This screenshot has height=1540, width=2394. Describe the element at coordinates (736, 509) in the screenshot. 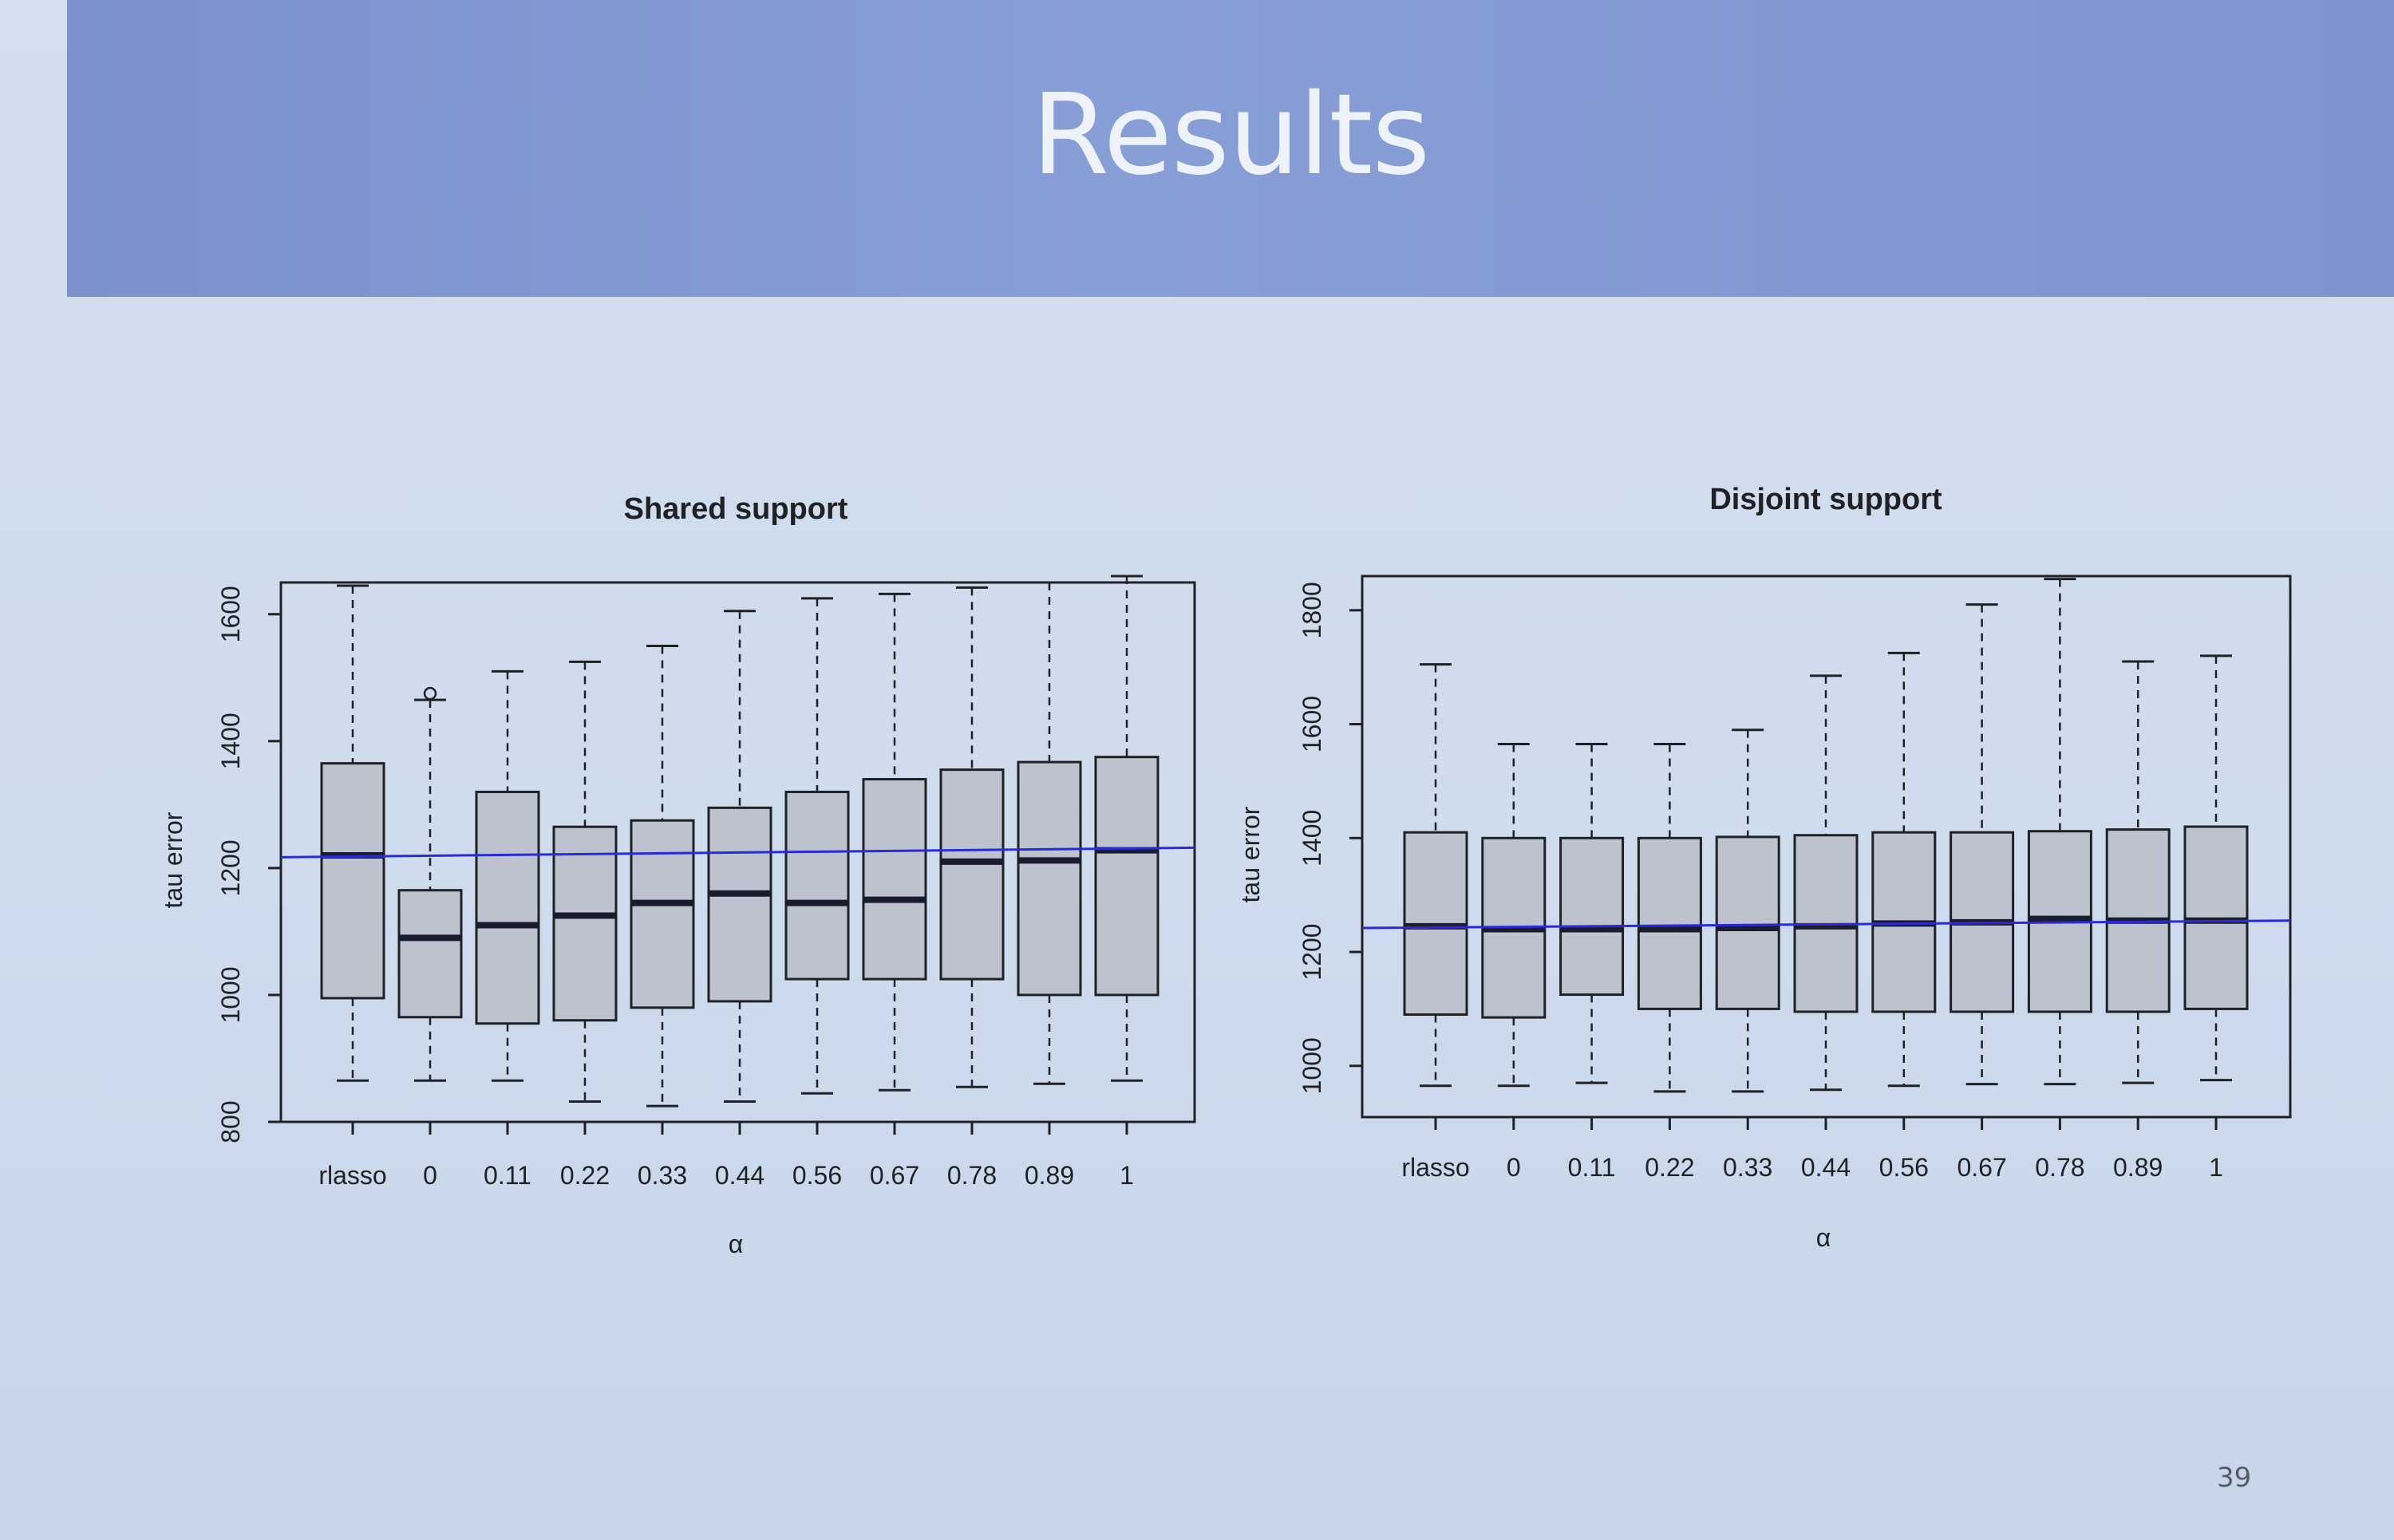

I see `chart-title: Shared support` at that location.